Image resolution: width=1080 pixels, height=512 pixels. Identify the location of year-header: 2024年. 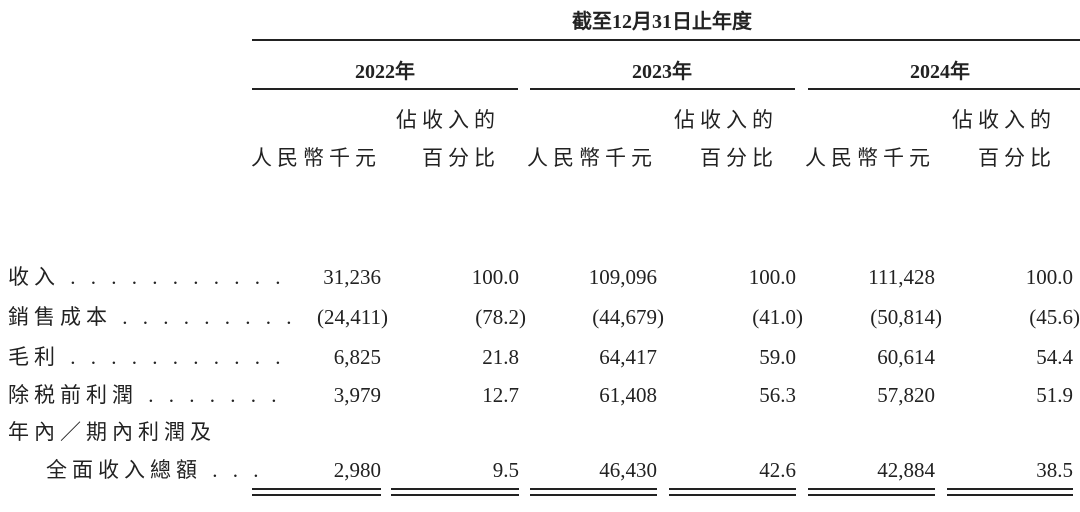
(940, 72).